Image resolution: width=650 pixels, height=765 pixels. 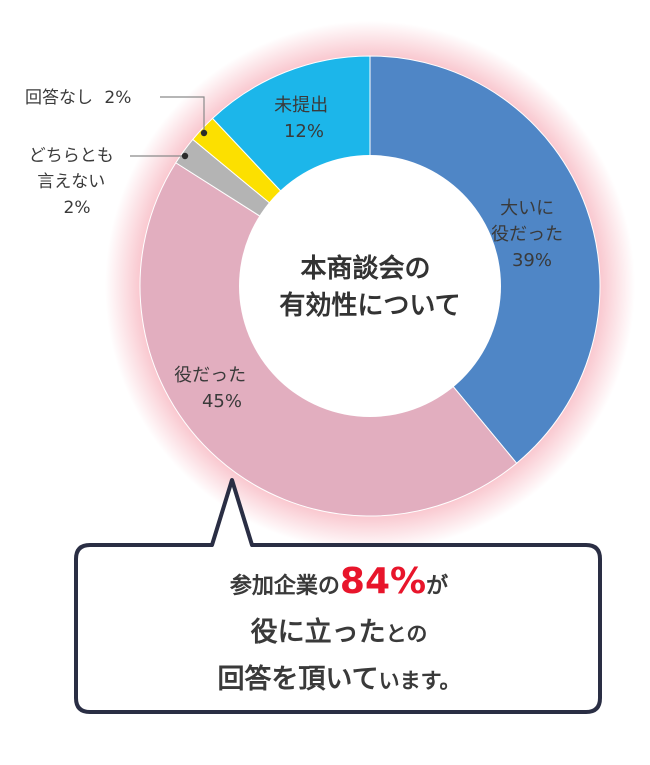 I want to click on callout-line-3-small: います。, so click(x=420, y=681).